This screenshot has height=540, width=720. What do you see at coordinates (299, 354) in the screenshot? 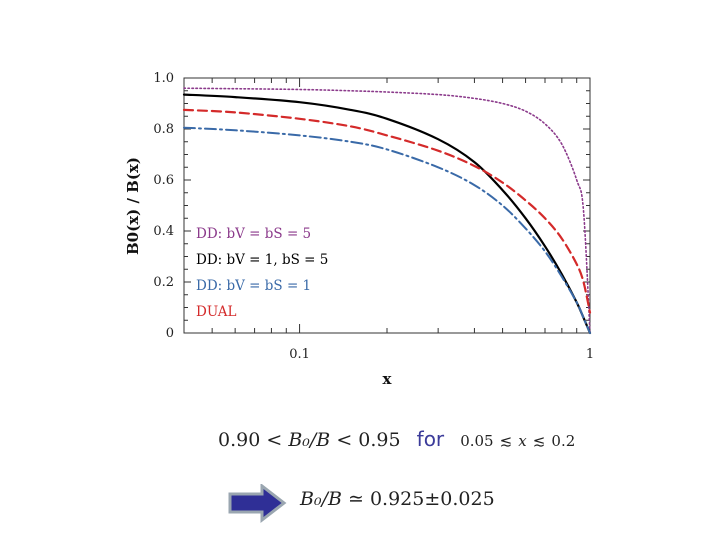
I see `x-tick-label: 0.1` at bounding box center [299, 354].